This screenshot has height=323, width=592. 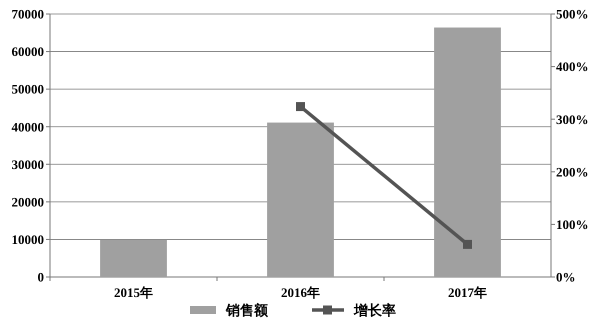 What do you see at coordinates (28, 14) in the screenshot?
I see `y-tick-label: 70000` at bounding box center [28, 14].